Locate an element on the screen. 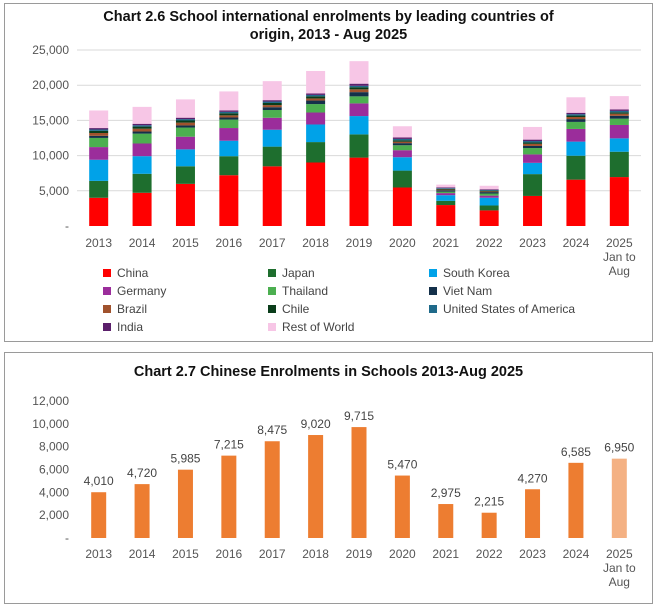  chart-2-6-x-label: 2021 is located at coordinates (445, 243).